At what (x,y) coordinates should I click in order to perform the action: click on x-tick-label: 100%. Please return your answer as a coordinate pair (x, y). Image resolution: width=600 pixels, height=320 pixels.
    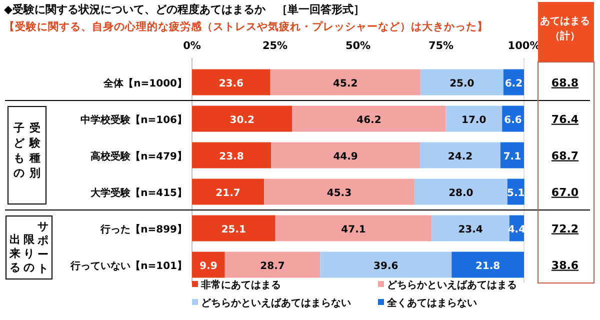
    Looking at the image, I should click on (524, 46).